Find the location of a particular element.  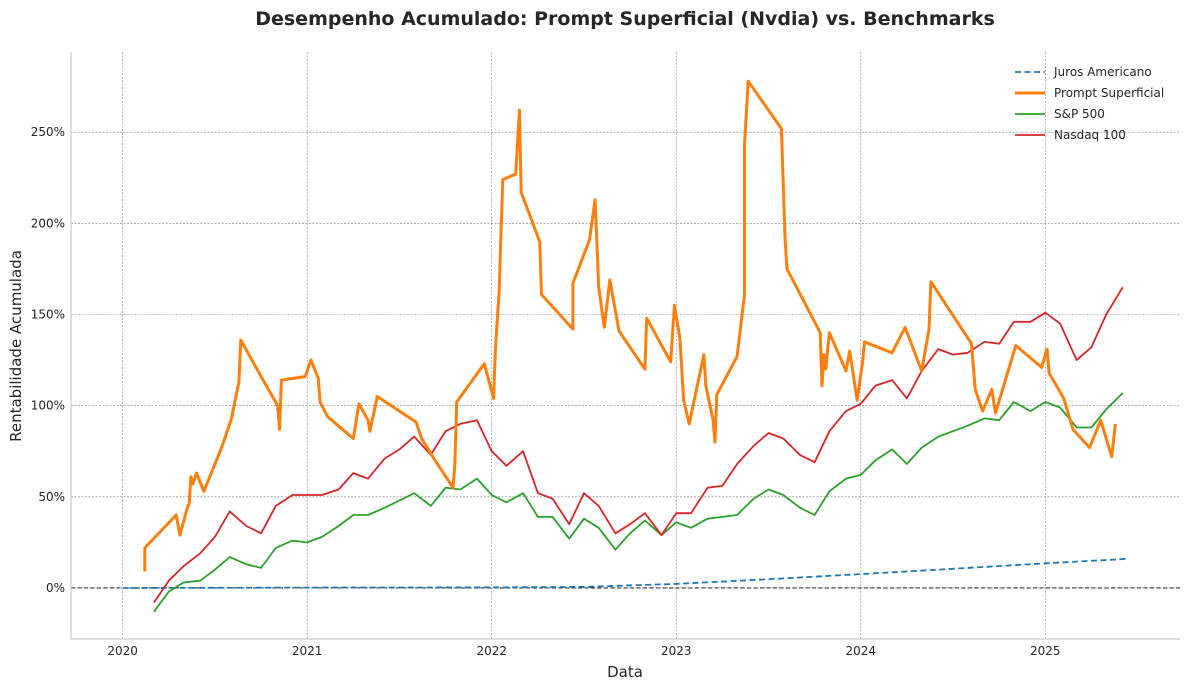

x-tick-label: 2020 is located at coordinates (122, 651).